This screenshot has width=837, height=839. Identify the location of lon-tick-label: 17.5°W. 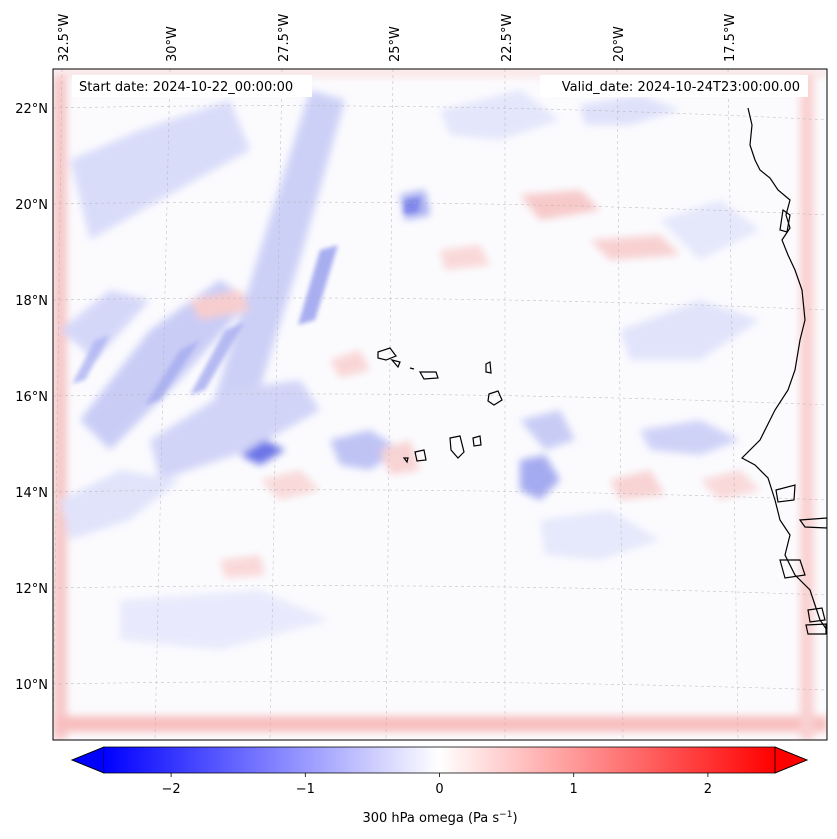
(730, 38).